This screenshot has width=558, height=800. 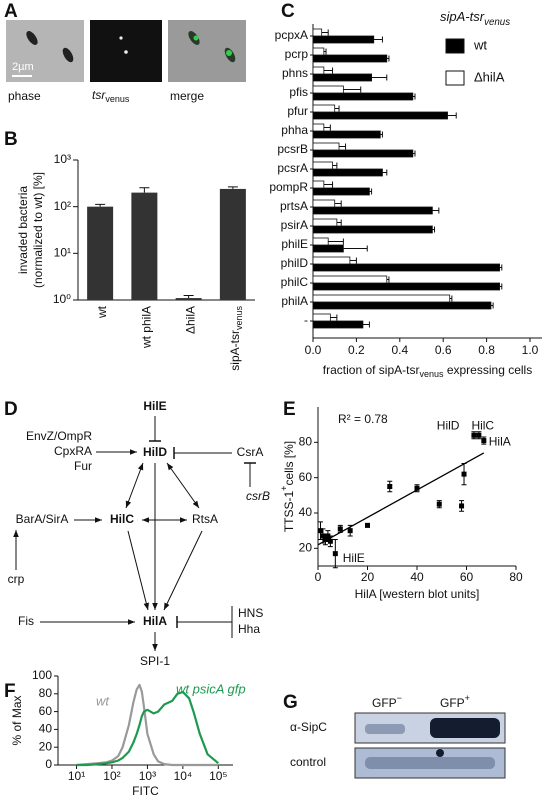 I want to click on y-axis-label-part: TTSS-1, so click(x=289, y=511).